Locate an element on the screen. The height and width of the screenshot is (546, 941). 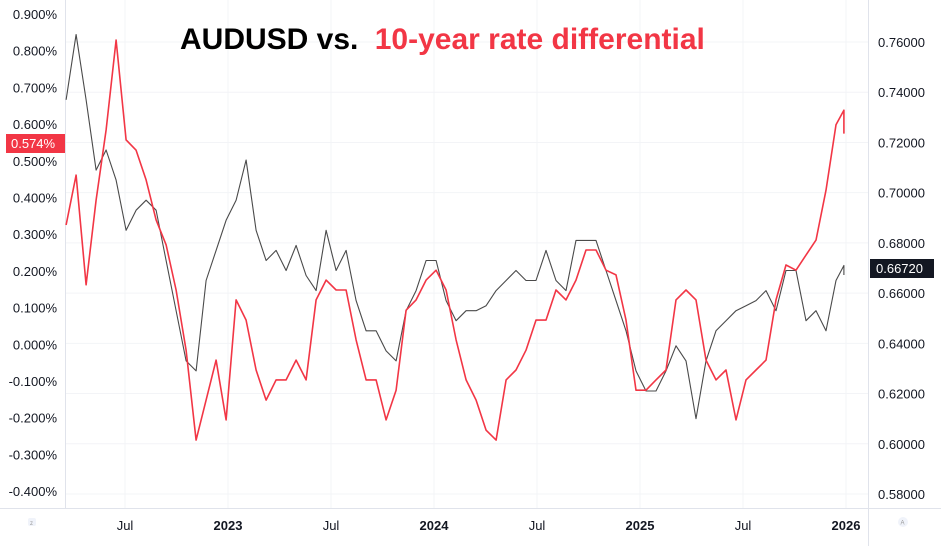
time-axis: Jul 2023 Jul 2024 Jul 2025 Jul 2026 is located at coordinates (489, 525).